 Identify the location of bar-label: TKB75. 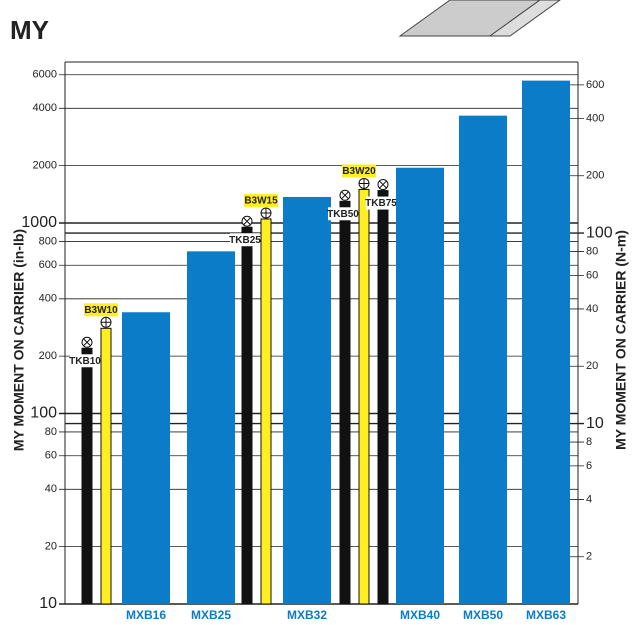
(381, 203).